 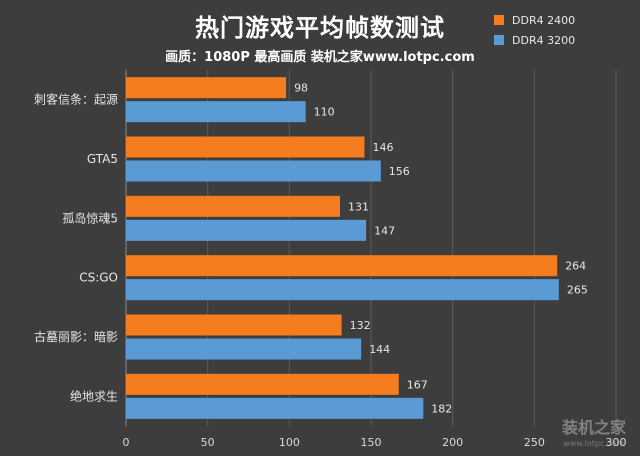 What do you see at coordinates (76, 336) in the screenshot?
I see `category-label: 古墓丽影：暗影` at bounding box center [76, 336].